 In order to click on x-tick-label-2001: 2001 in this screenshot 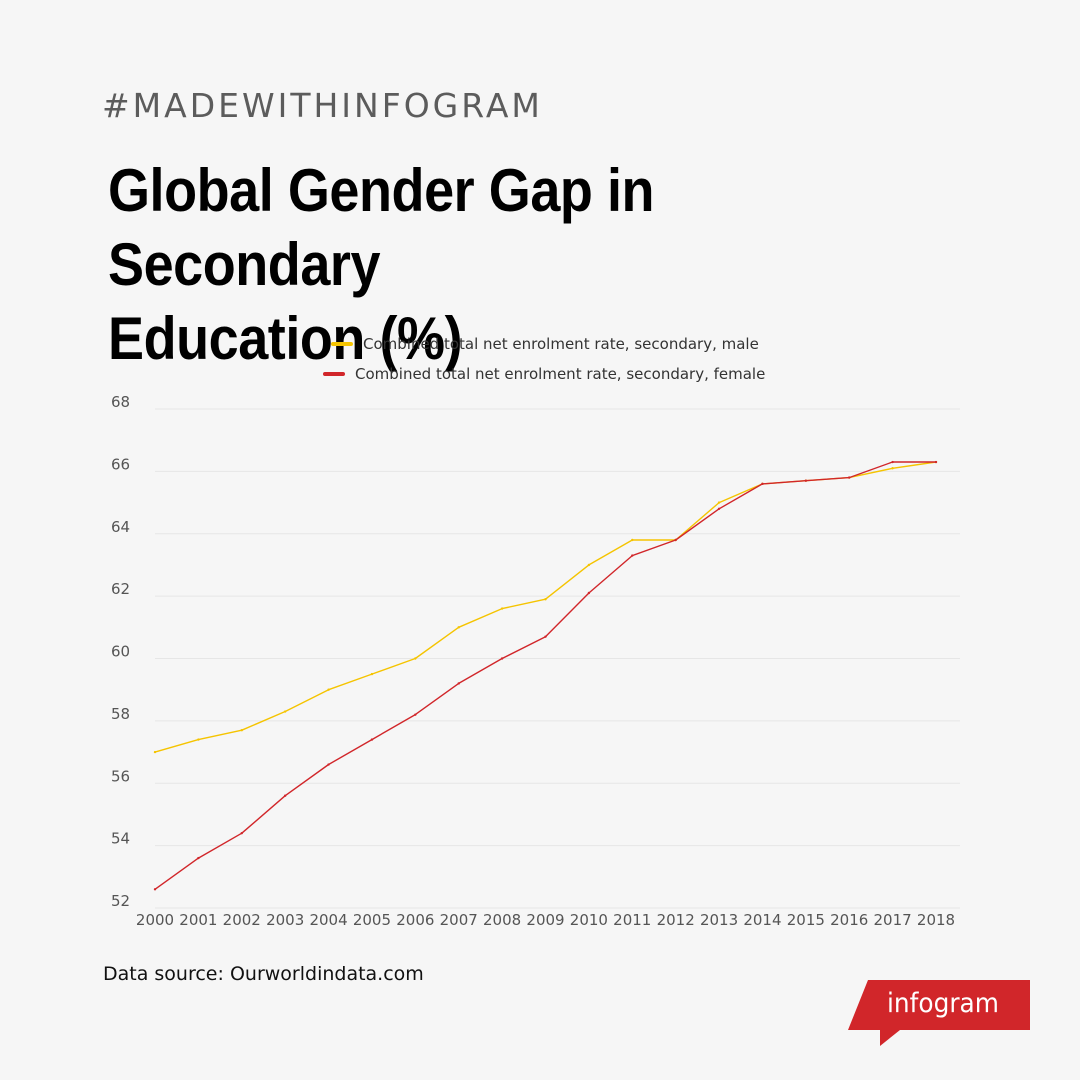, I will do `click(198, 920)`.